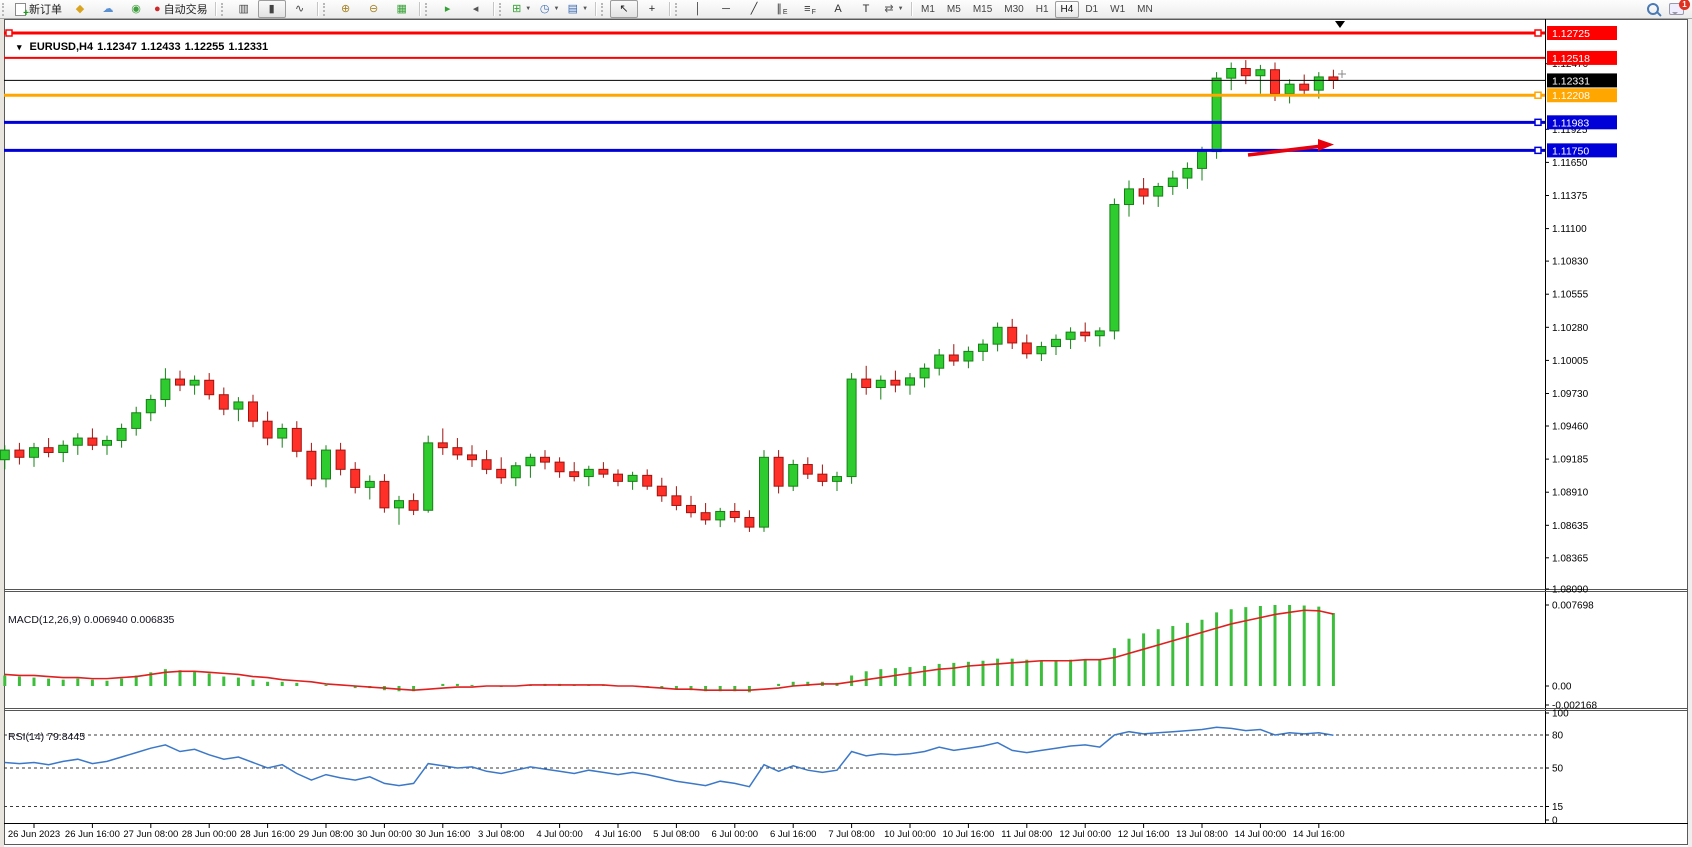  I want to click on price-badge-text: 1.12725, so click(1571, 34).